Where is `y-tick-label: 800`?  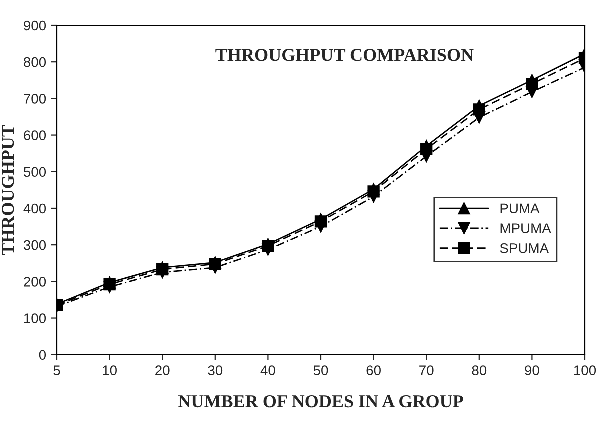 y-tick-label: 800 is located at coordinates (35, 62).